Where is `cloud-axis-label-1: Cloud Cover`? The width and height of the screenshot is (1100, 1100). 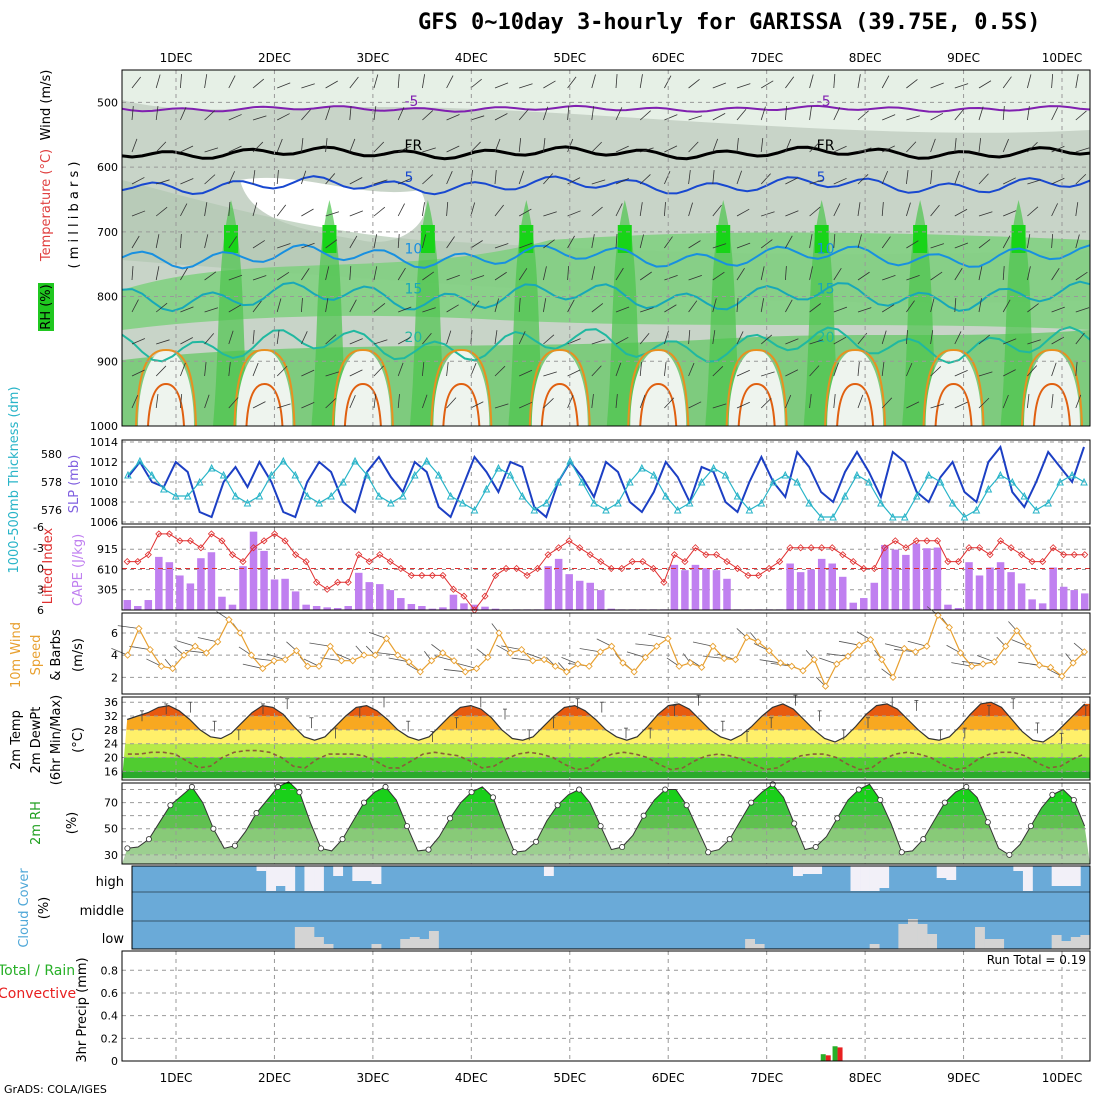 cloud-axis-label-1: Cloud Cover is located at coordinates (24, 908).